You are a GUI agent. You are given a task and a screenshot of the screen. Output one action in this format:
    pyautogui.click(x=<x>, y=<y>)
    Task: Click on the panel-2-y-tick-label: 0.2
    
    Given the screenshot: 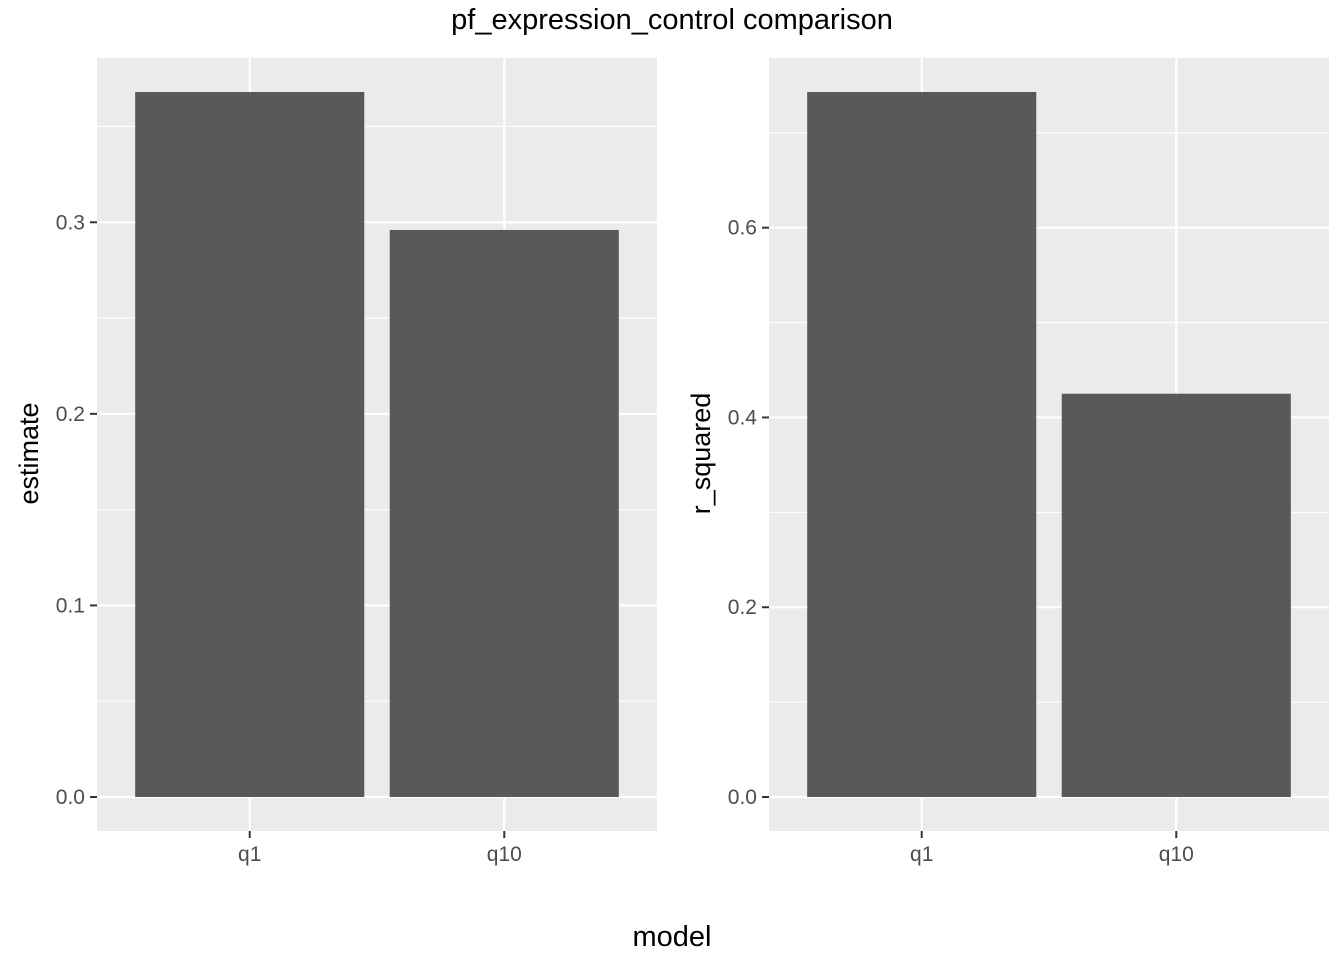 What is the action you would take?
    pyautogui.click(x=742, y=607)
    